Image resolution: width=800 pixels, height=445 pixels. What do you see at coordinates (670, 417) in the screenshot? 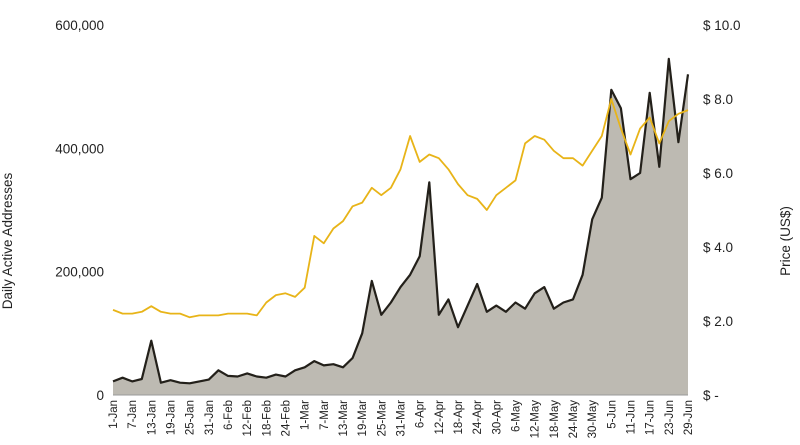
I see `x-tick-label: 23-Jun` at bounding box center [670, 417].